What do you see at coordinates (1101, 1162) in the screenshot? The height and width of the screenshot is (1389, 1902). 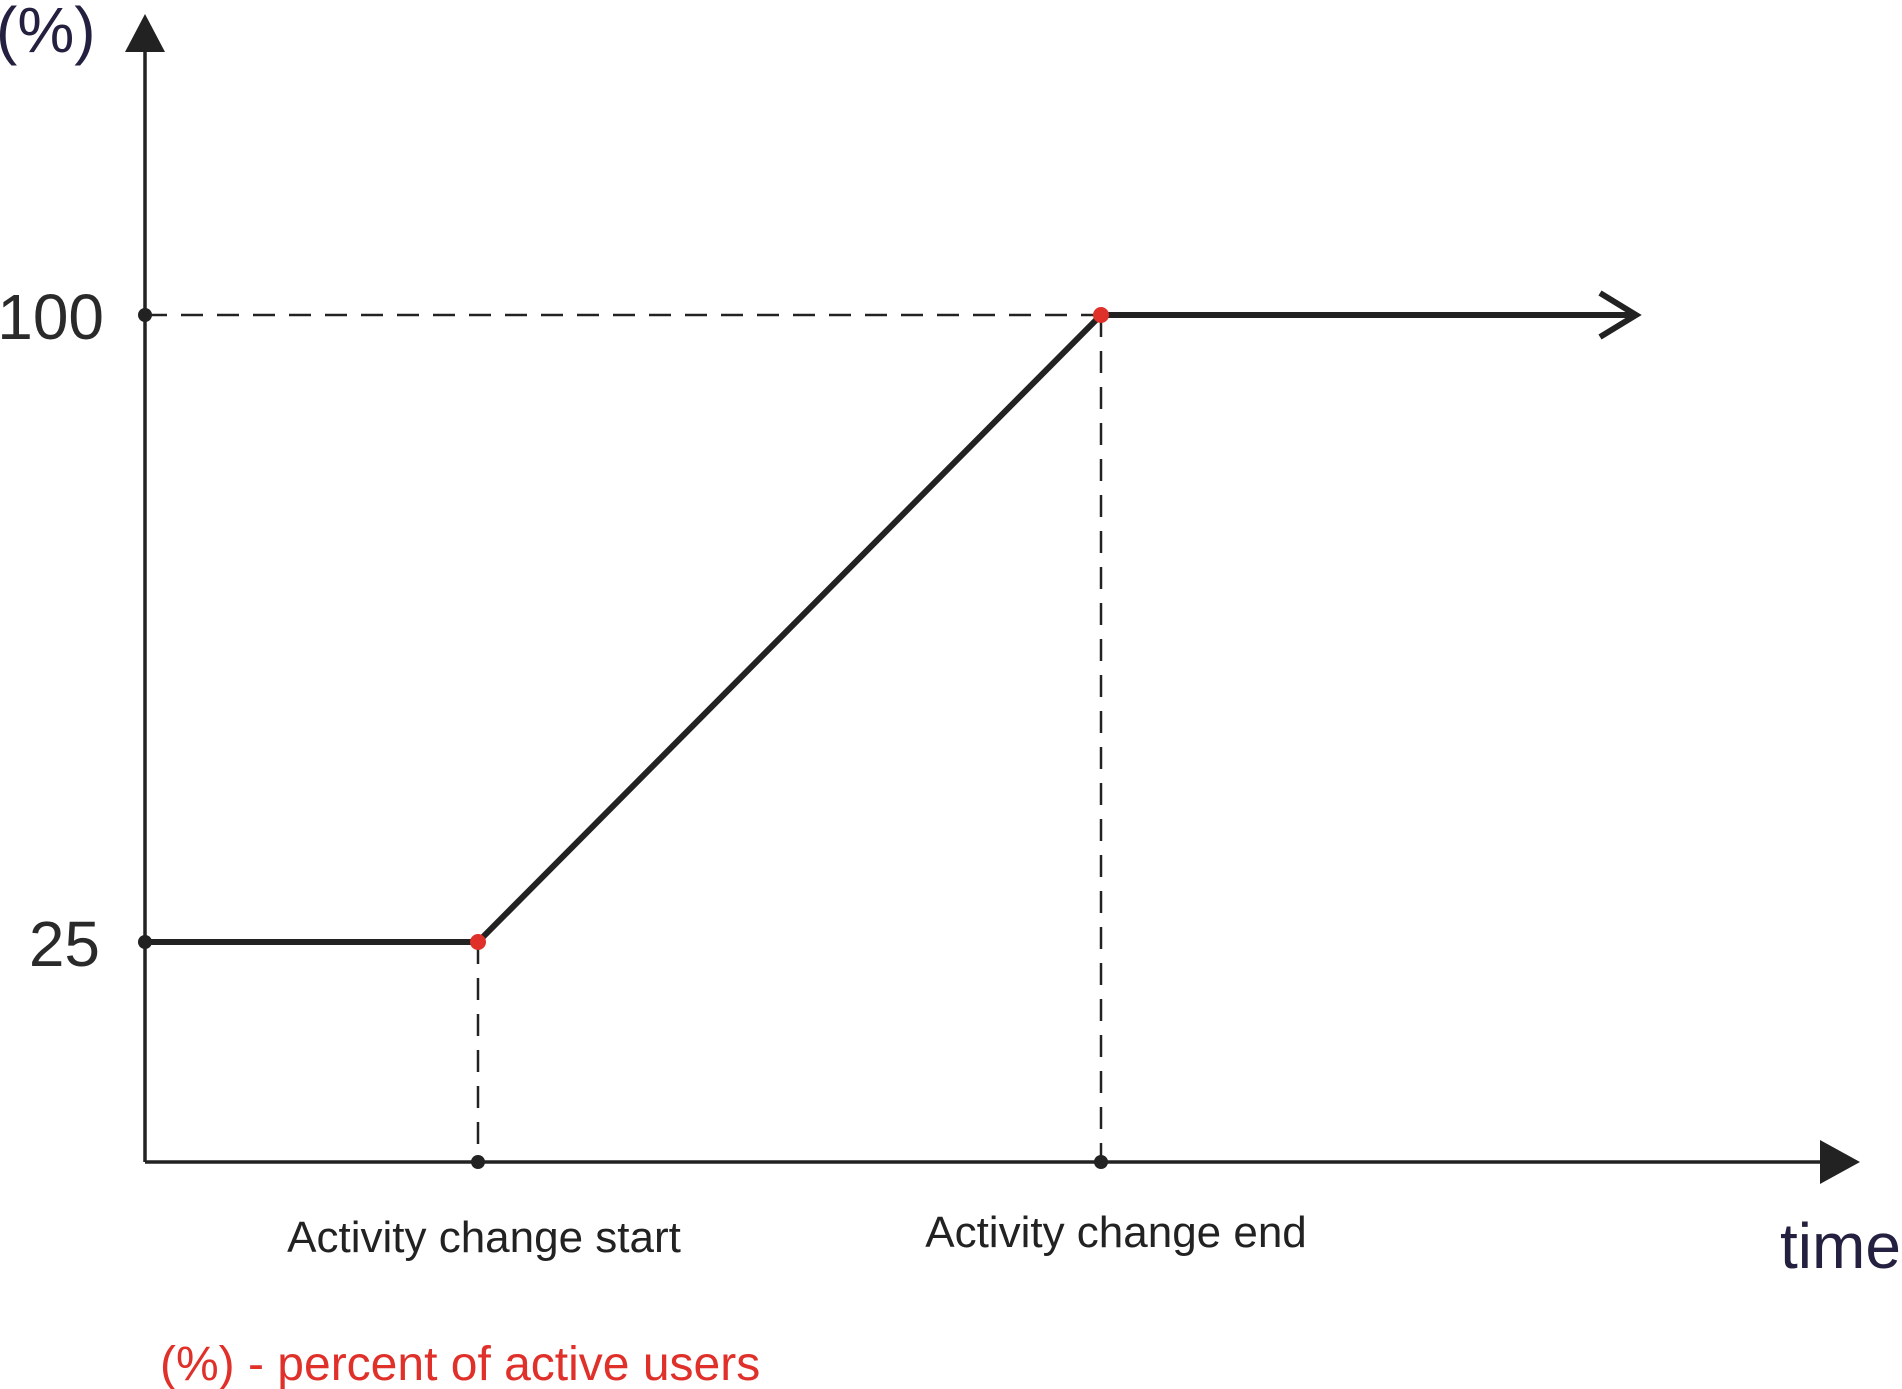 I see `x-marker-end` at bounding box center [1101, 1162].